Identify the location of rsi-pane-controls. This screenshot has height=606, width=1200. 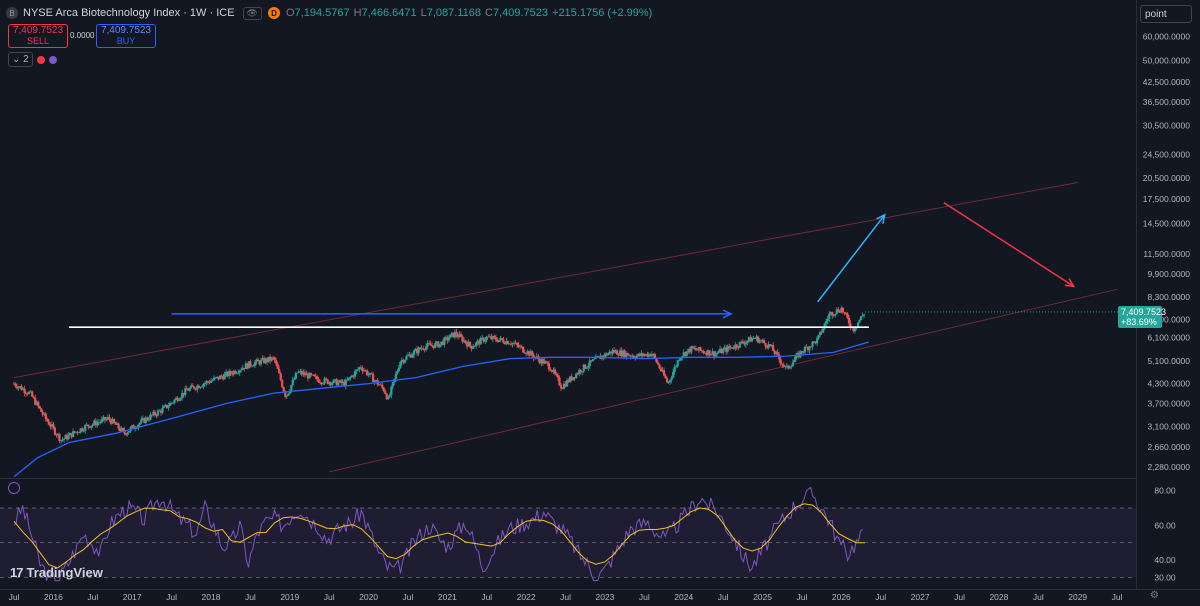
(14, 488).